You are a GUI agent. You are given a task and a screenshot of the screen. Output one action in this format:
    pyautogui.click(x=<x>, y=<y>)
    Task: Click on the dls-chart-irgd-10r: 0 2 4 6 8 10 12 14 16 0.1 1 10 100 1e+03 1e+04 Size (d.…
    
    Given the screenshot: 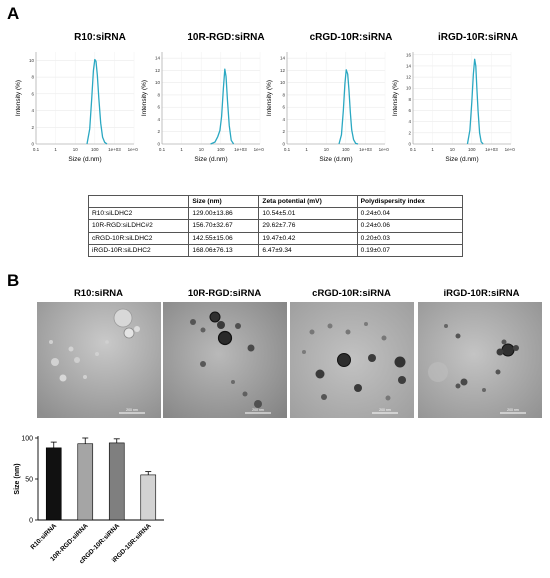 What is the action you would take?
    pyautogui.click(x=453, y=107)
    